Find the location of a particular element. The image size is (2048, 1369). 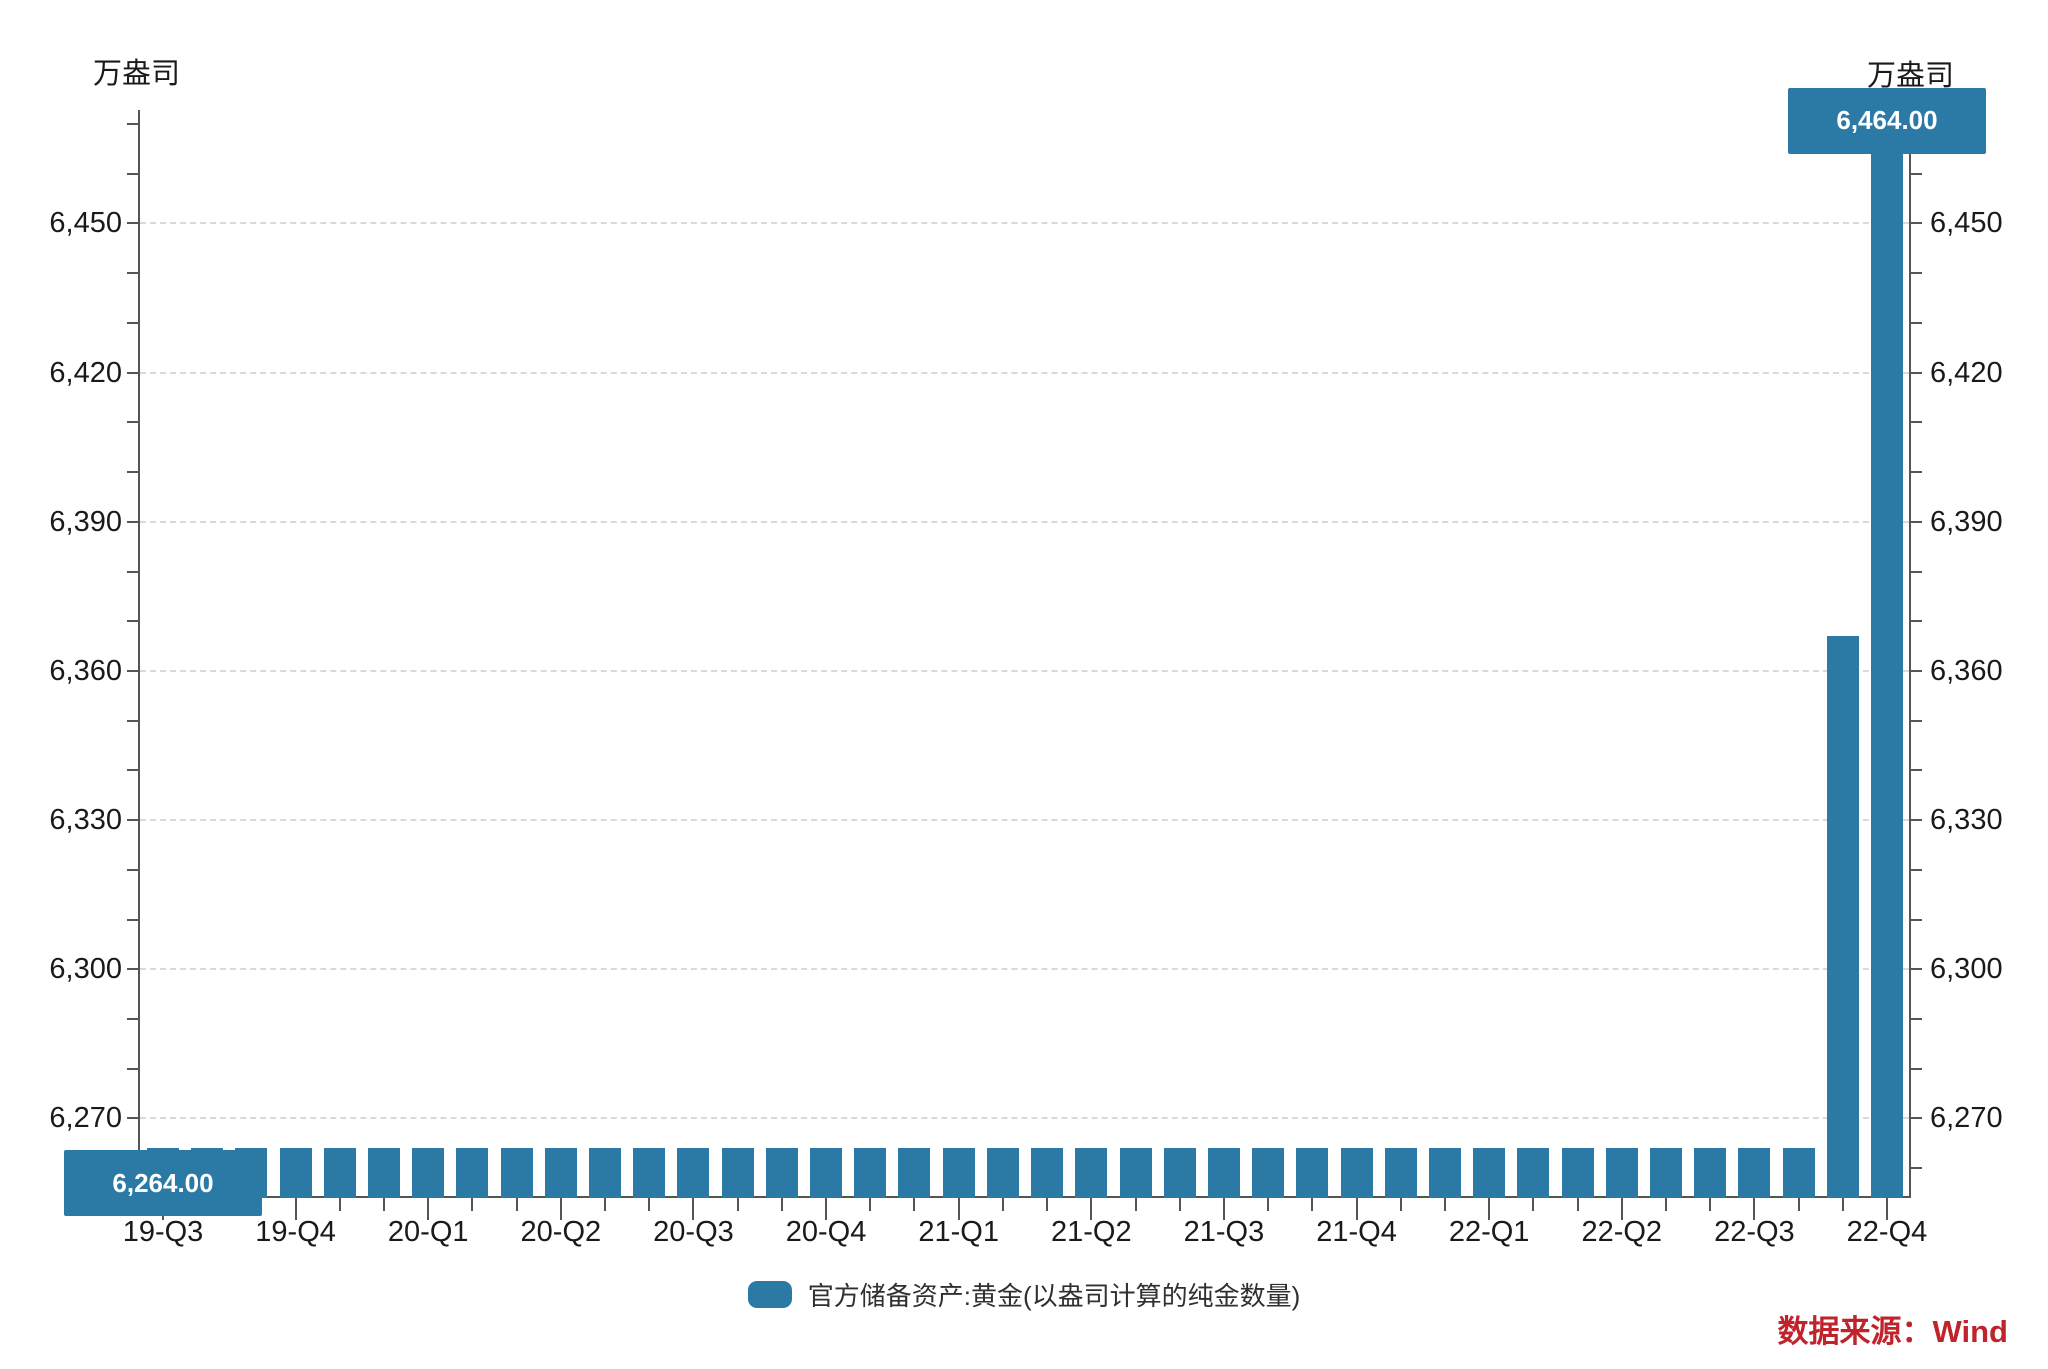

y-axis-label-left: 6,390 is located at coordinates (85, 521).